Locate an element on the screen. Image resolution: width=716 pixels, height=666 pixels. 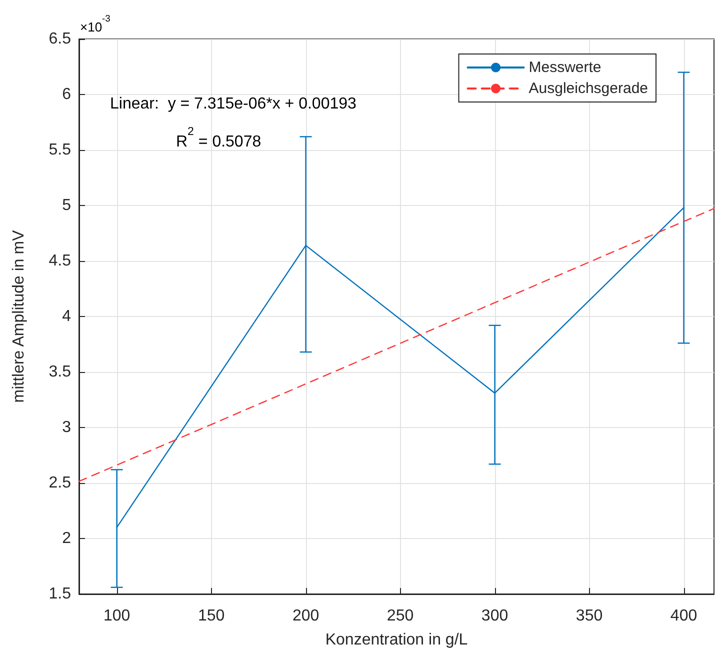
y-tick-label: 1.5 is located at coordinates (60, 594).